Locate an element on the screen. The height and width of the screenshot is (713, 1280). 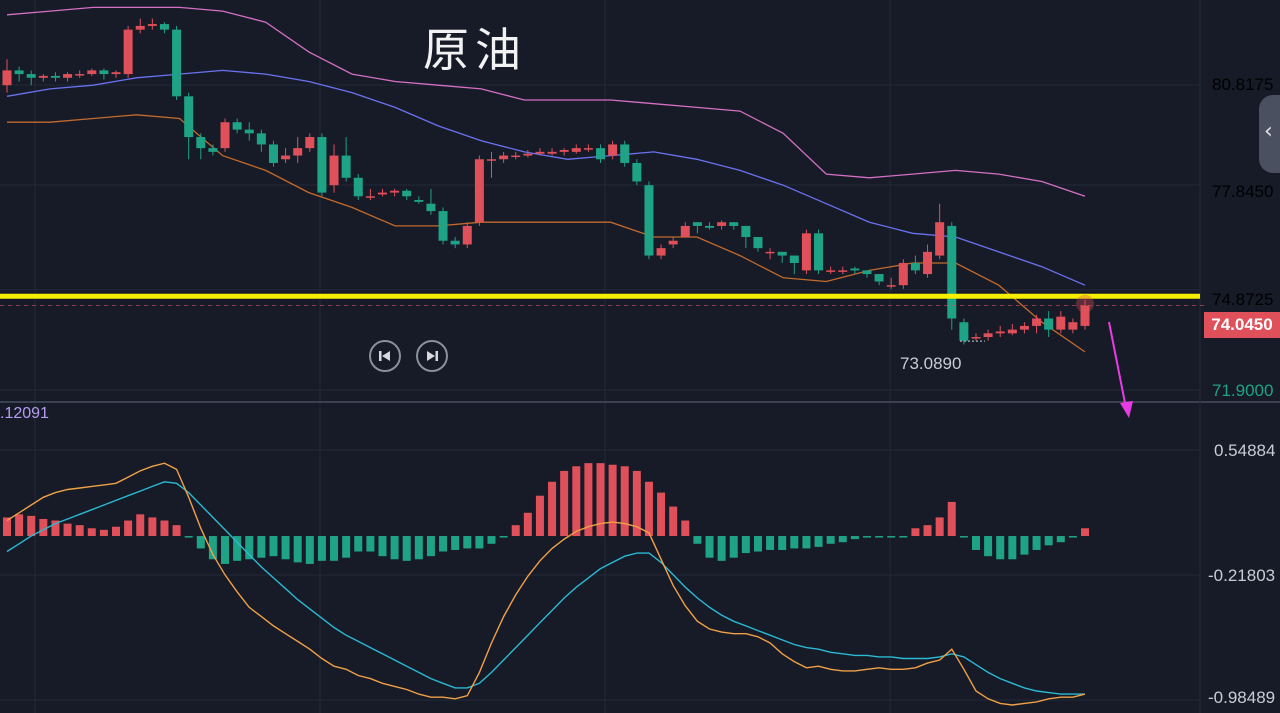
macd-axis-tick: -0.21803 is located at coordinates (1242, 575).